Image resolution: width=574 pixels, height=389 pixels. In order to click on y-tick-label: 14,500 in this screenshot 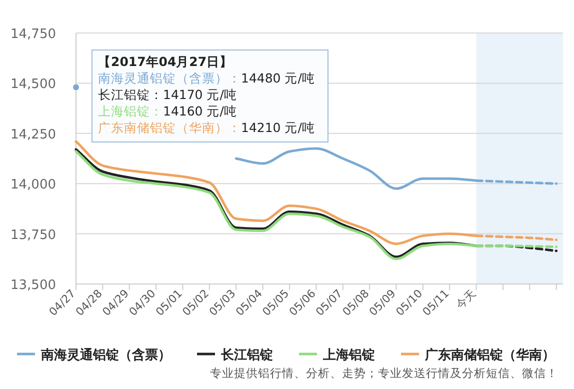, I will do `click(33, 84)`.